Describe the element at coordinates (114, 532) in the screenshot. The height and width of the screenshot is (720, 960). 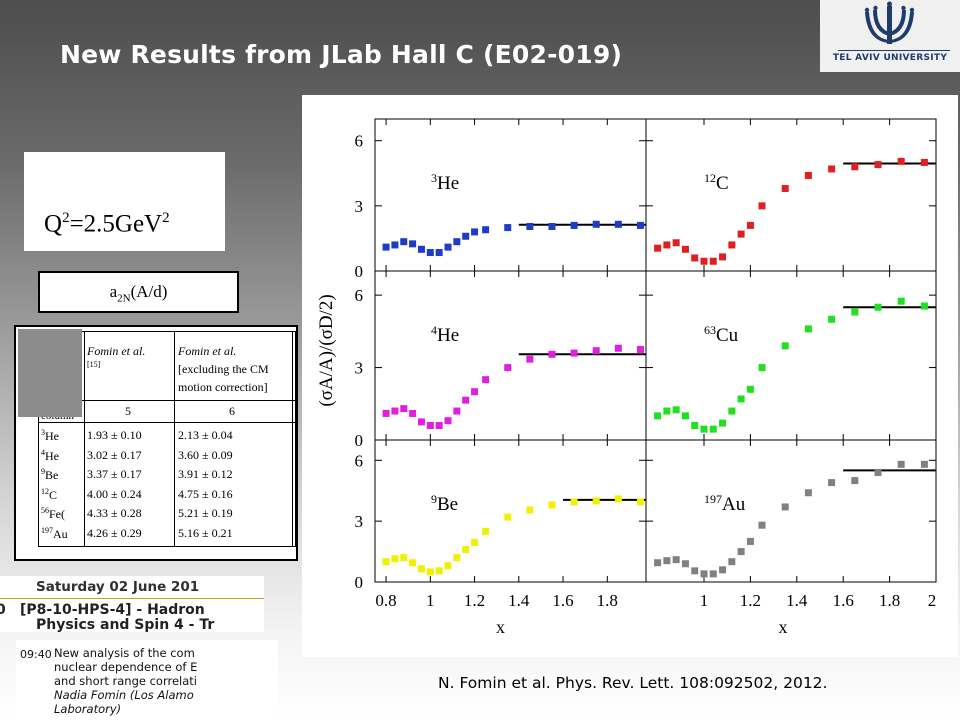
I see `table-cell-col5: 4.26 ± 0.29` at that location.